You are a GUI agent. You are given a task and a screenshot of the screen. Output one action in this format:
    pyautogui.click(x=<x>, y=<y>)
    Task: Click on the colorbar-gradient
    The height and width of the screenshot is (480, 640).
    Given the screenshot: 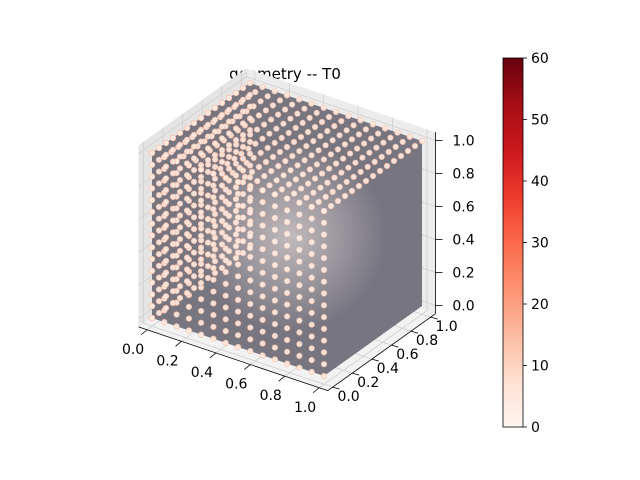 What is the action you would take?
    pyautogui.click(x=513, y=242)
    